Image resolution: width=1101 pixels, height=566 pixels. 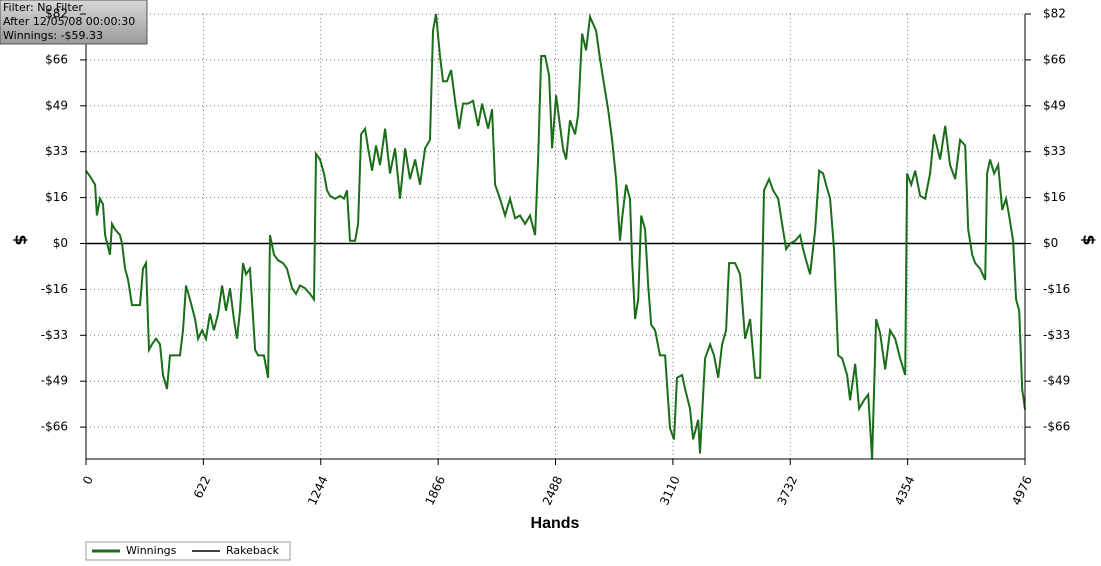 What do you see at coordinates (88, 480) in the screenshot?
I see `x-tick-label: 0` at bounding box center [88, 480].